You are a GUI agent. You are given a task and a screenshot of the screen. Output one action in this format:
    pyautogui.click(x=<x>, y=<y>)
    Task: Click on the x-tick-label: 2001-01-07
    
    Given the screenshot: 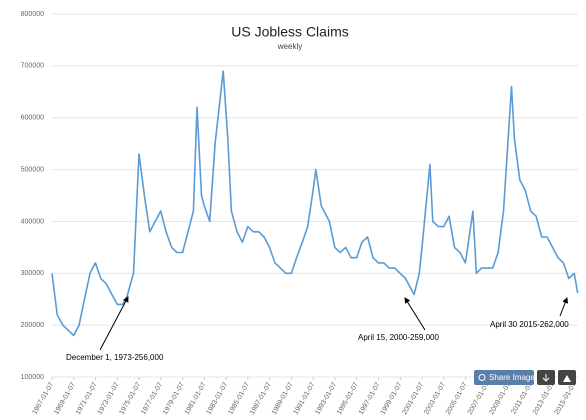 What is the action you would take?
    pyautogui.click(x=413, y=398)
    